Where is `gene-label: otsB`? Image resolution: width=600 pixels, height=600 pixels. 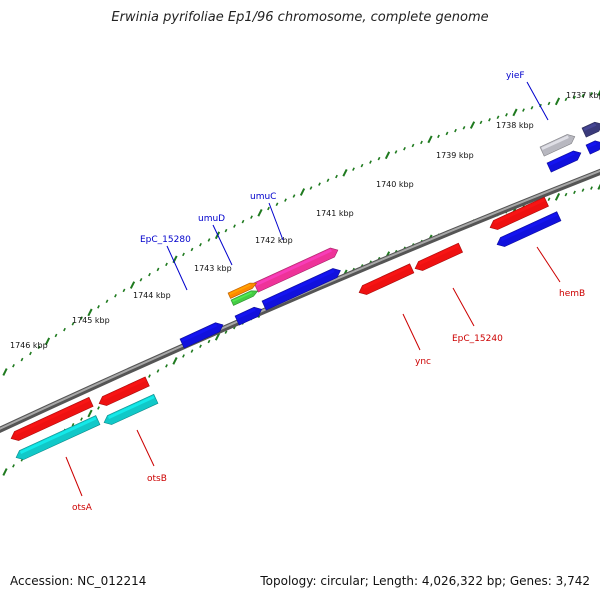 gene-label: otsB is located at coordinates (157, 479).